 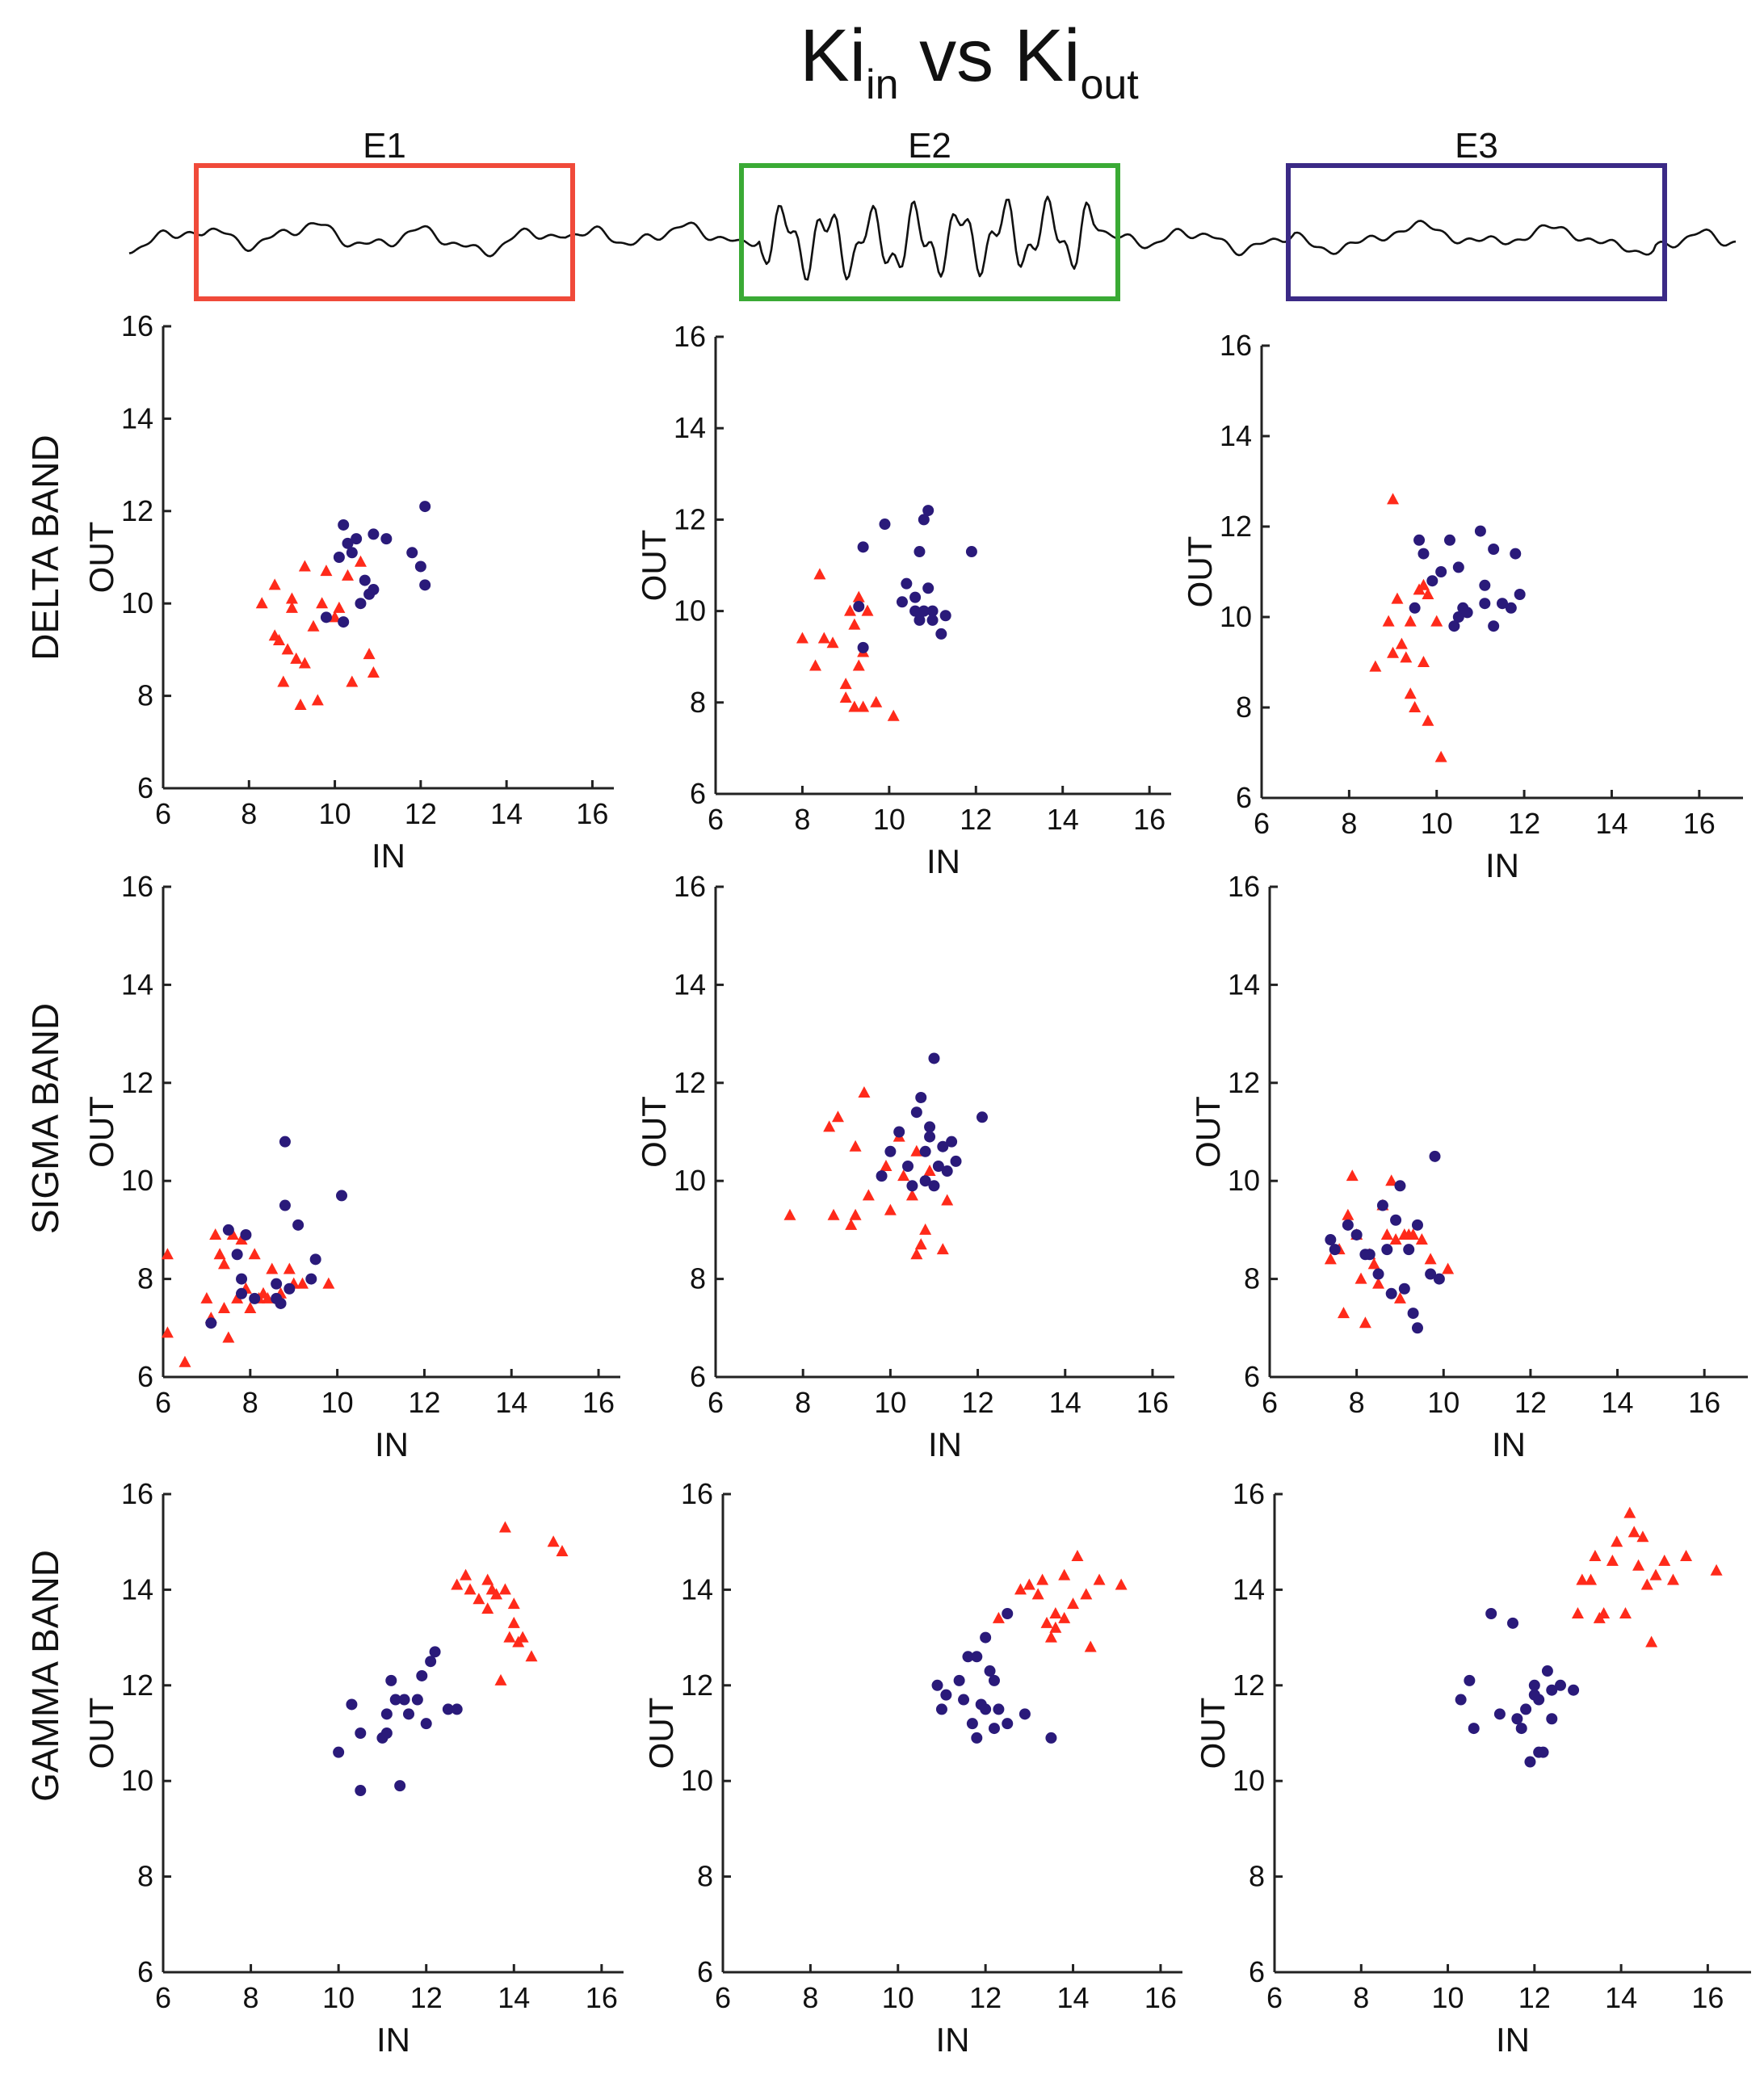 What do you see at coordinates (890, 1402) in the screenshot?
I see `x-tick-label: 10` at bounding box center [890, 1402].